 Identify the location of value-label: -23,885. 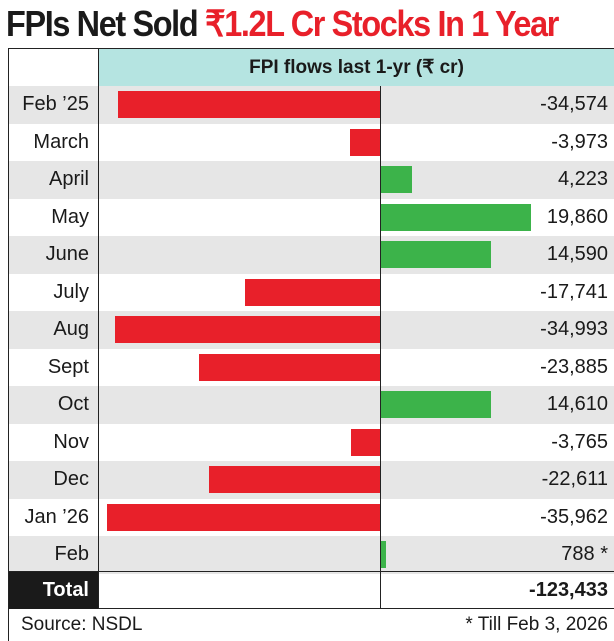
(574, 366).